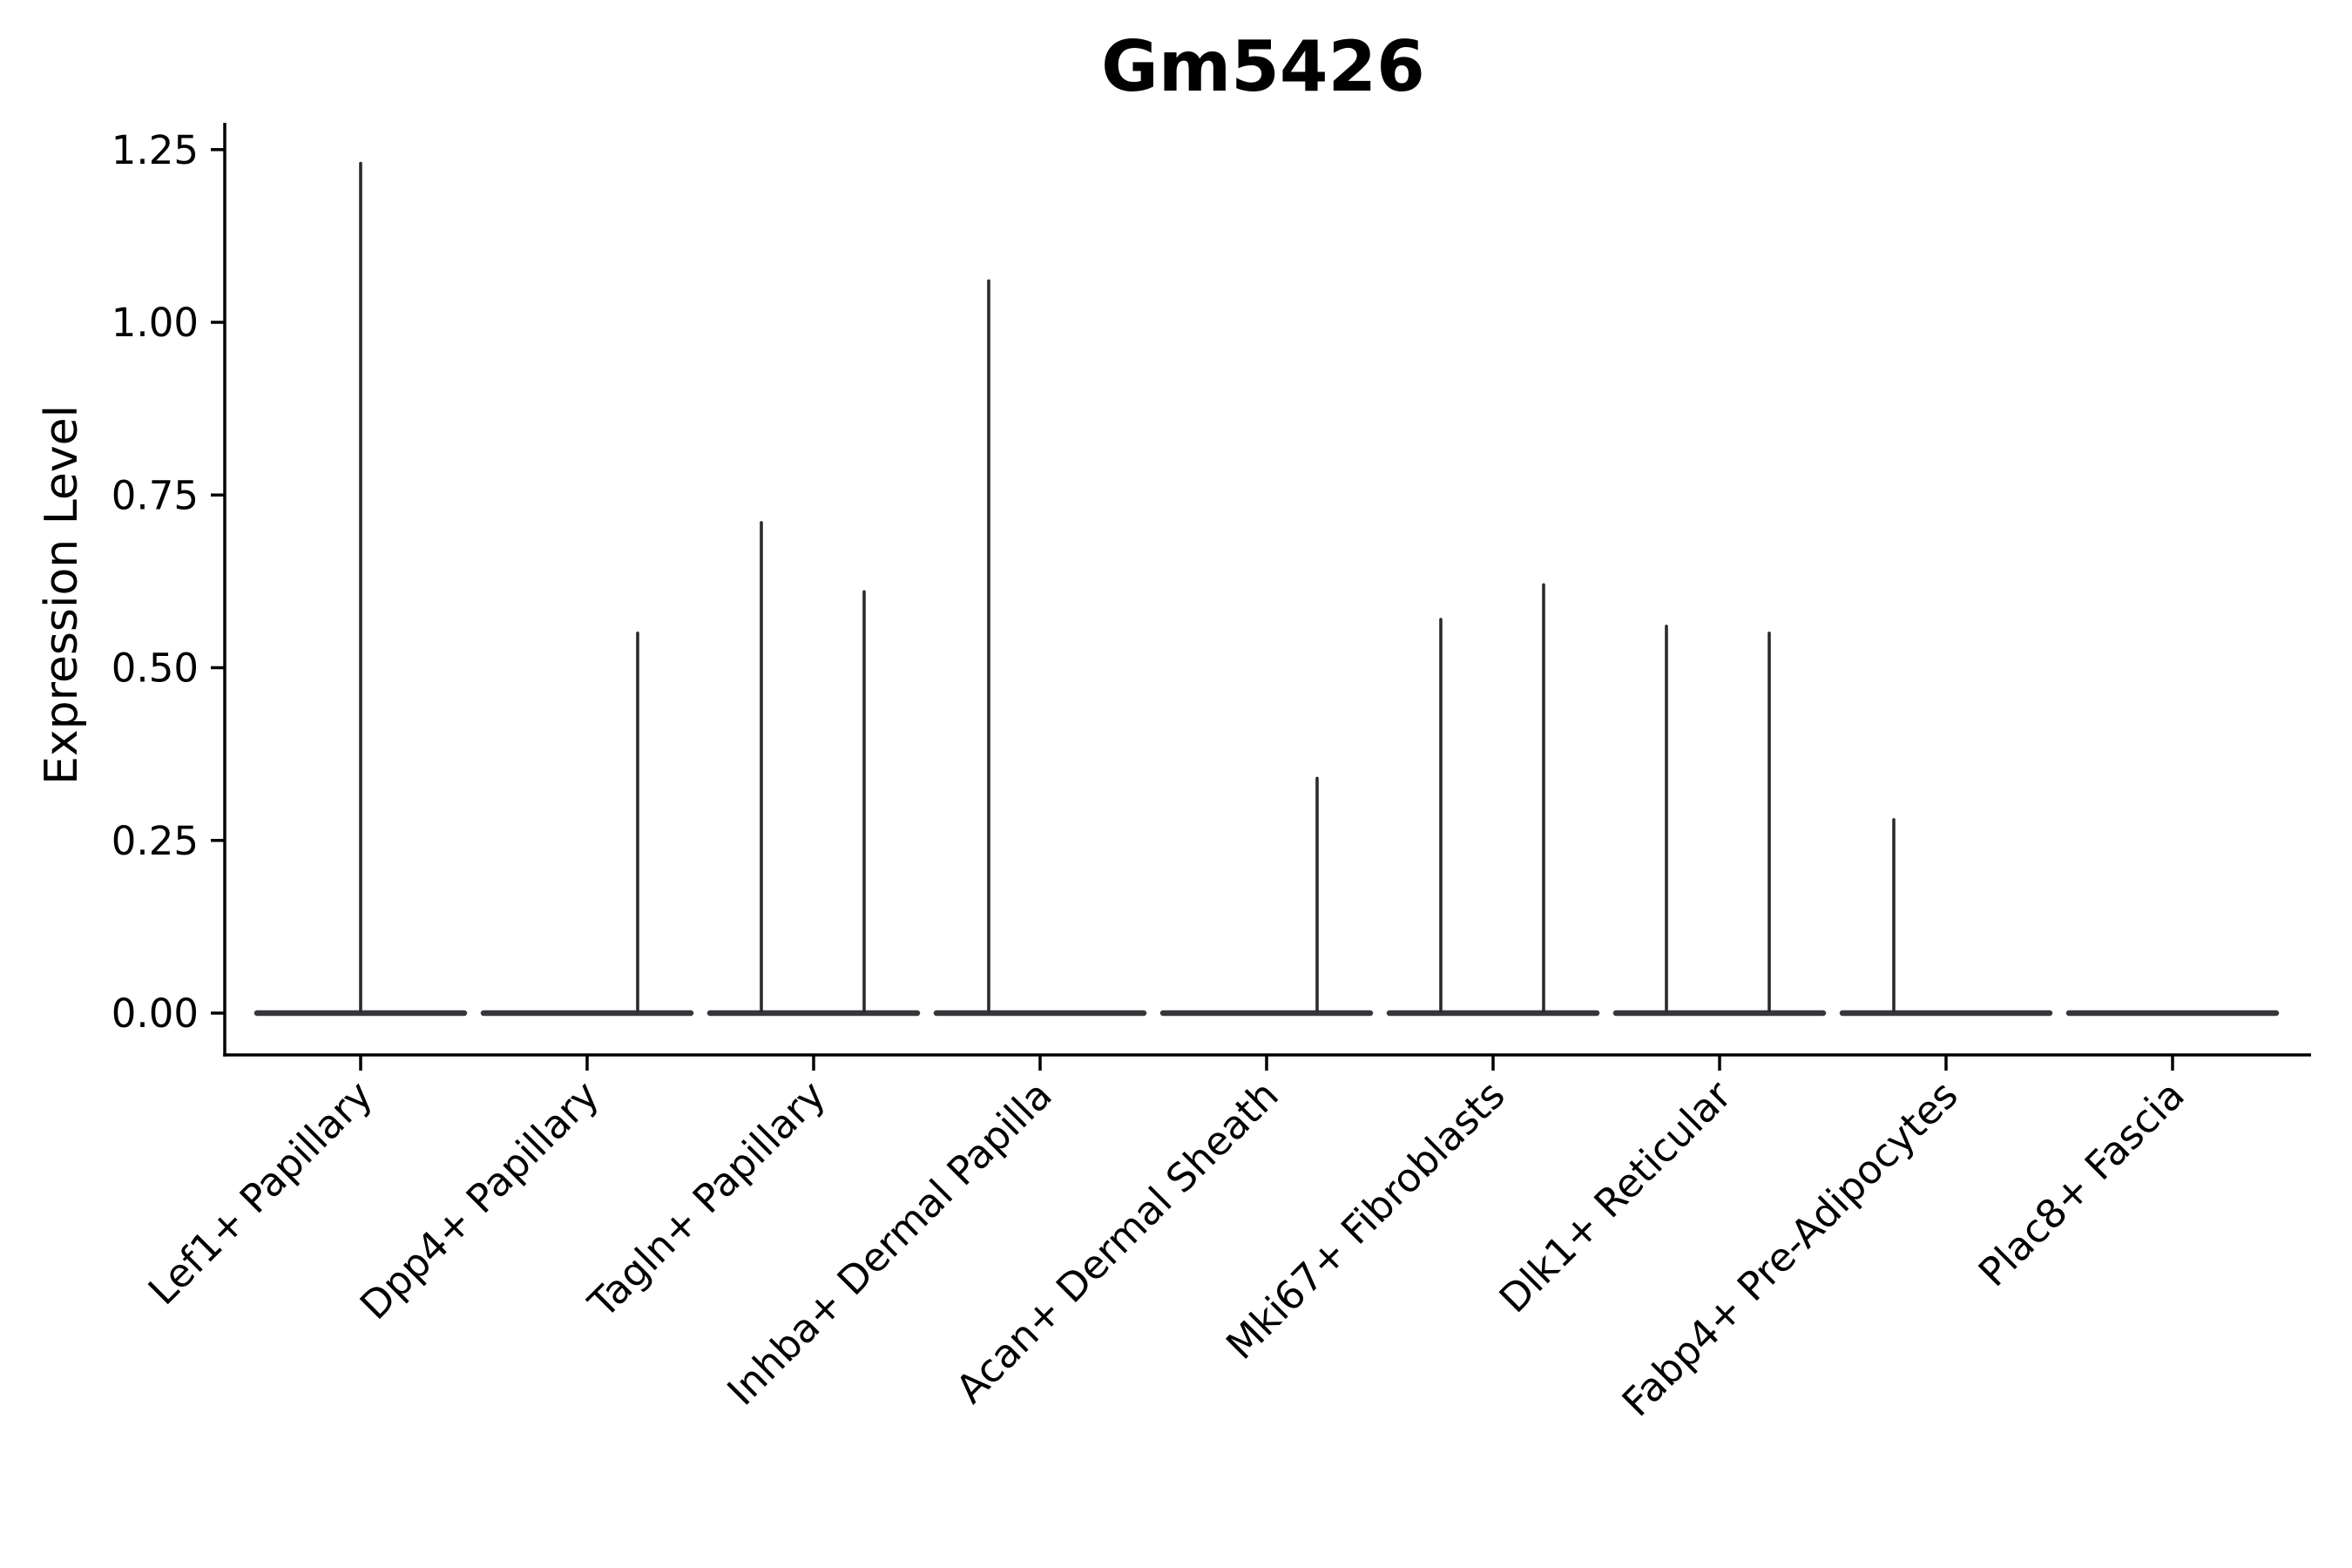 This screenshot has width=2352, height=1568. I want to click on x-tick-label: Tagln+ Papillary, so click(707, 1199).